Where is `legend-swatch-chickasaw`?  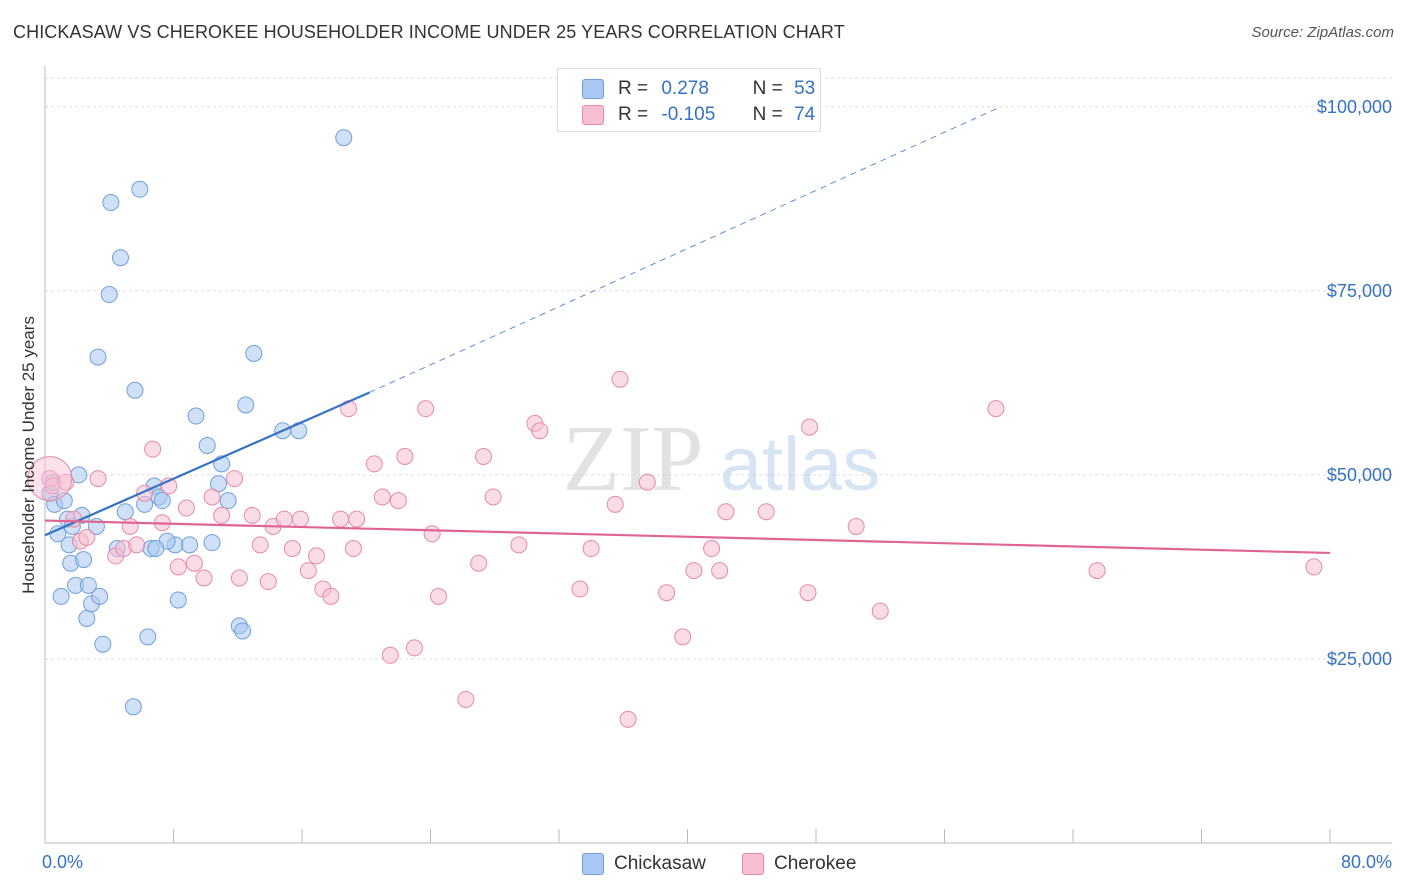
legend-swatch-chickasaw is located at coordinates (593, 89).